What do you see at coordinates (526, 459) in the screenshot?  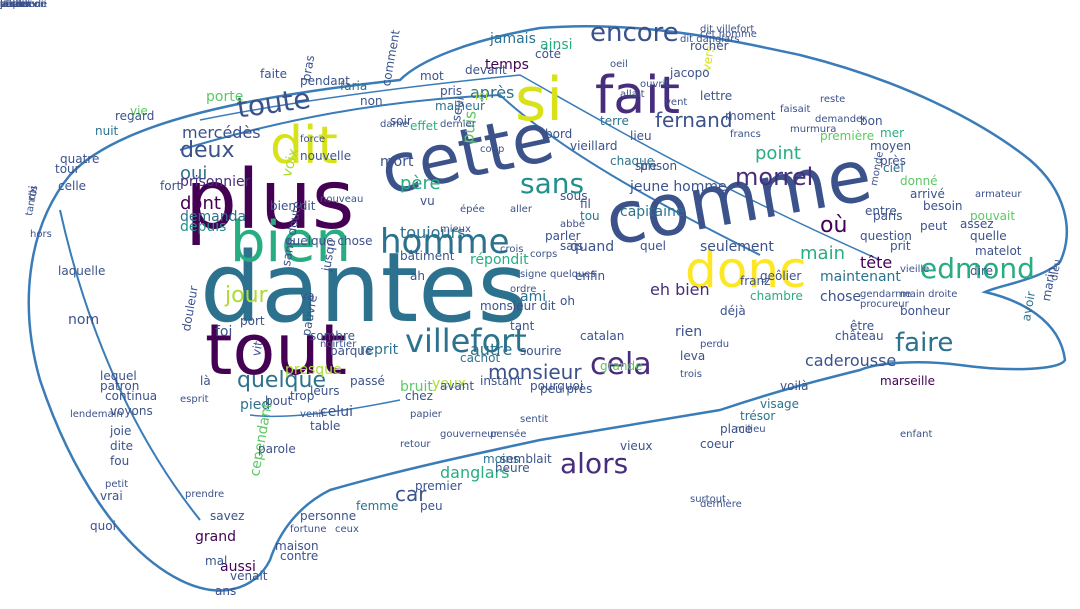 I see `cloud-word: semblait` at bounding box center [526, 459].